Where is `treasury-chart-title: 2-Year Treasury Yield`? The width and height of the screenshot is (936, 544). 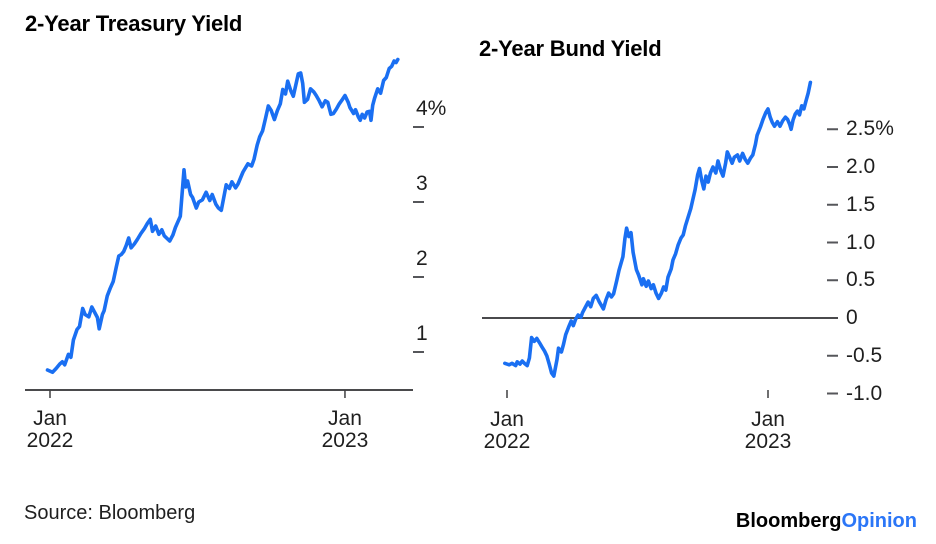 treasury-chart-title: 2-Year Treasury Yield is located at coordinates (134, 23).